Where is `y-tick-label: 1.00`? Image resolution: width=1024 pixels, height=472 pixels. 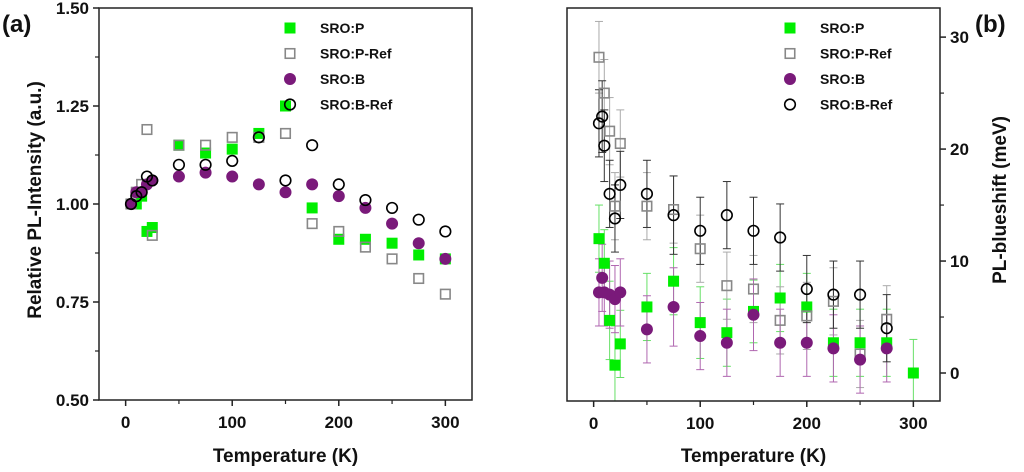 y-tick-label: 1.00 is located at coordinates (72, 204).